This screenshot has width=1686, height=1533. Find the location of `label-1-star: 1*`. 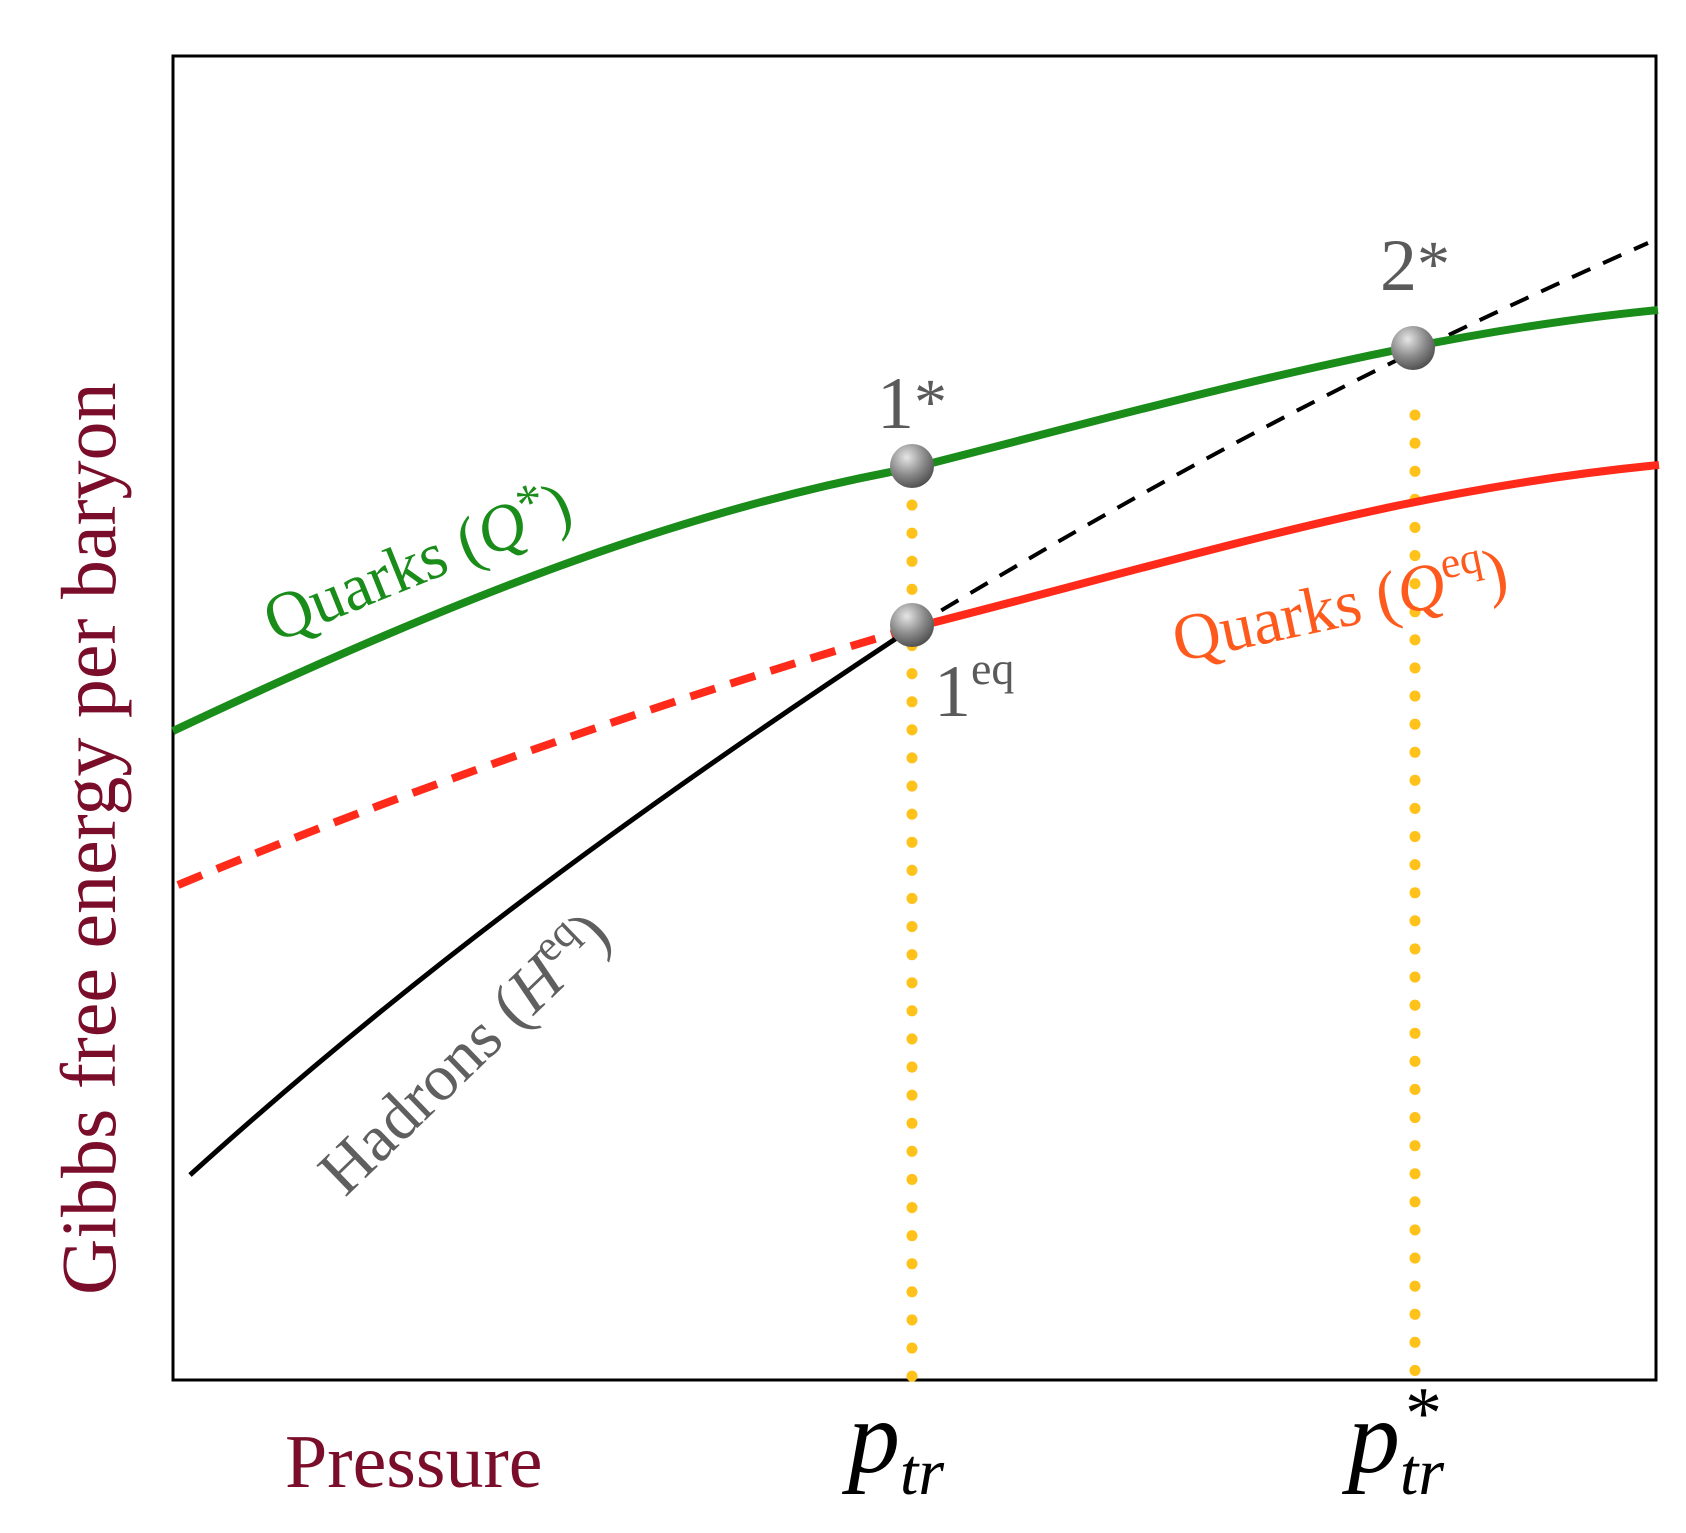

label-1-star: 1* is located at coordinates (912, 404).